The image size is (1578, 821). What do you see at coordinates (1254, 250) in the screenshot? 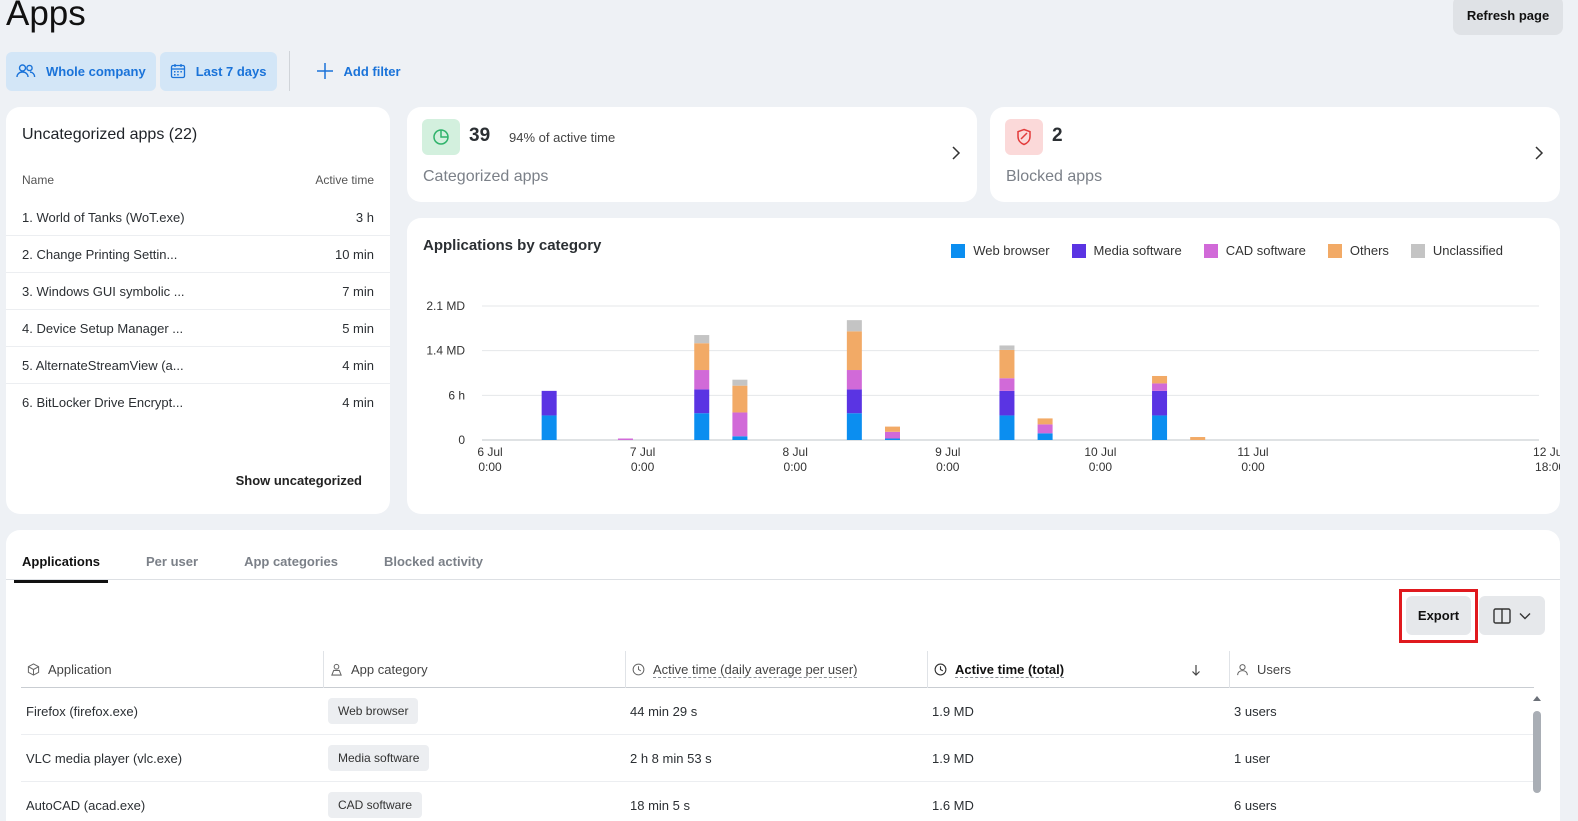
I see `legend-cad-software: CAD software` at bounding box center [1254, 250].